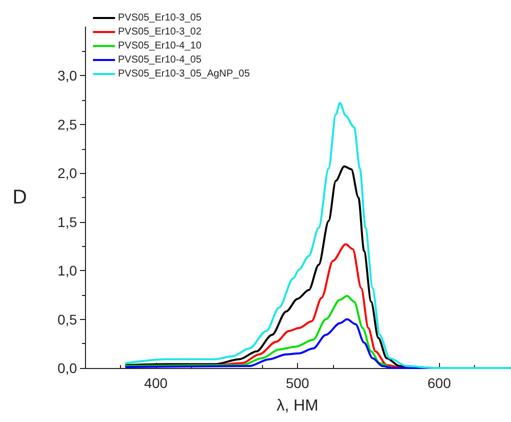 The height and width of the screenshot is (422, 511). Describe the element at coordinates (156, 383) in the screenshot. I see `x-tick-label: 400` at that location.